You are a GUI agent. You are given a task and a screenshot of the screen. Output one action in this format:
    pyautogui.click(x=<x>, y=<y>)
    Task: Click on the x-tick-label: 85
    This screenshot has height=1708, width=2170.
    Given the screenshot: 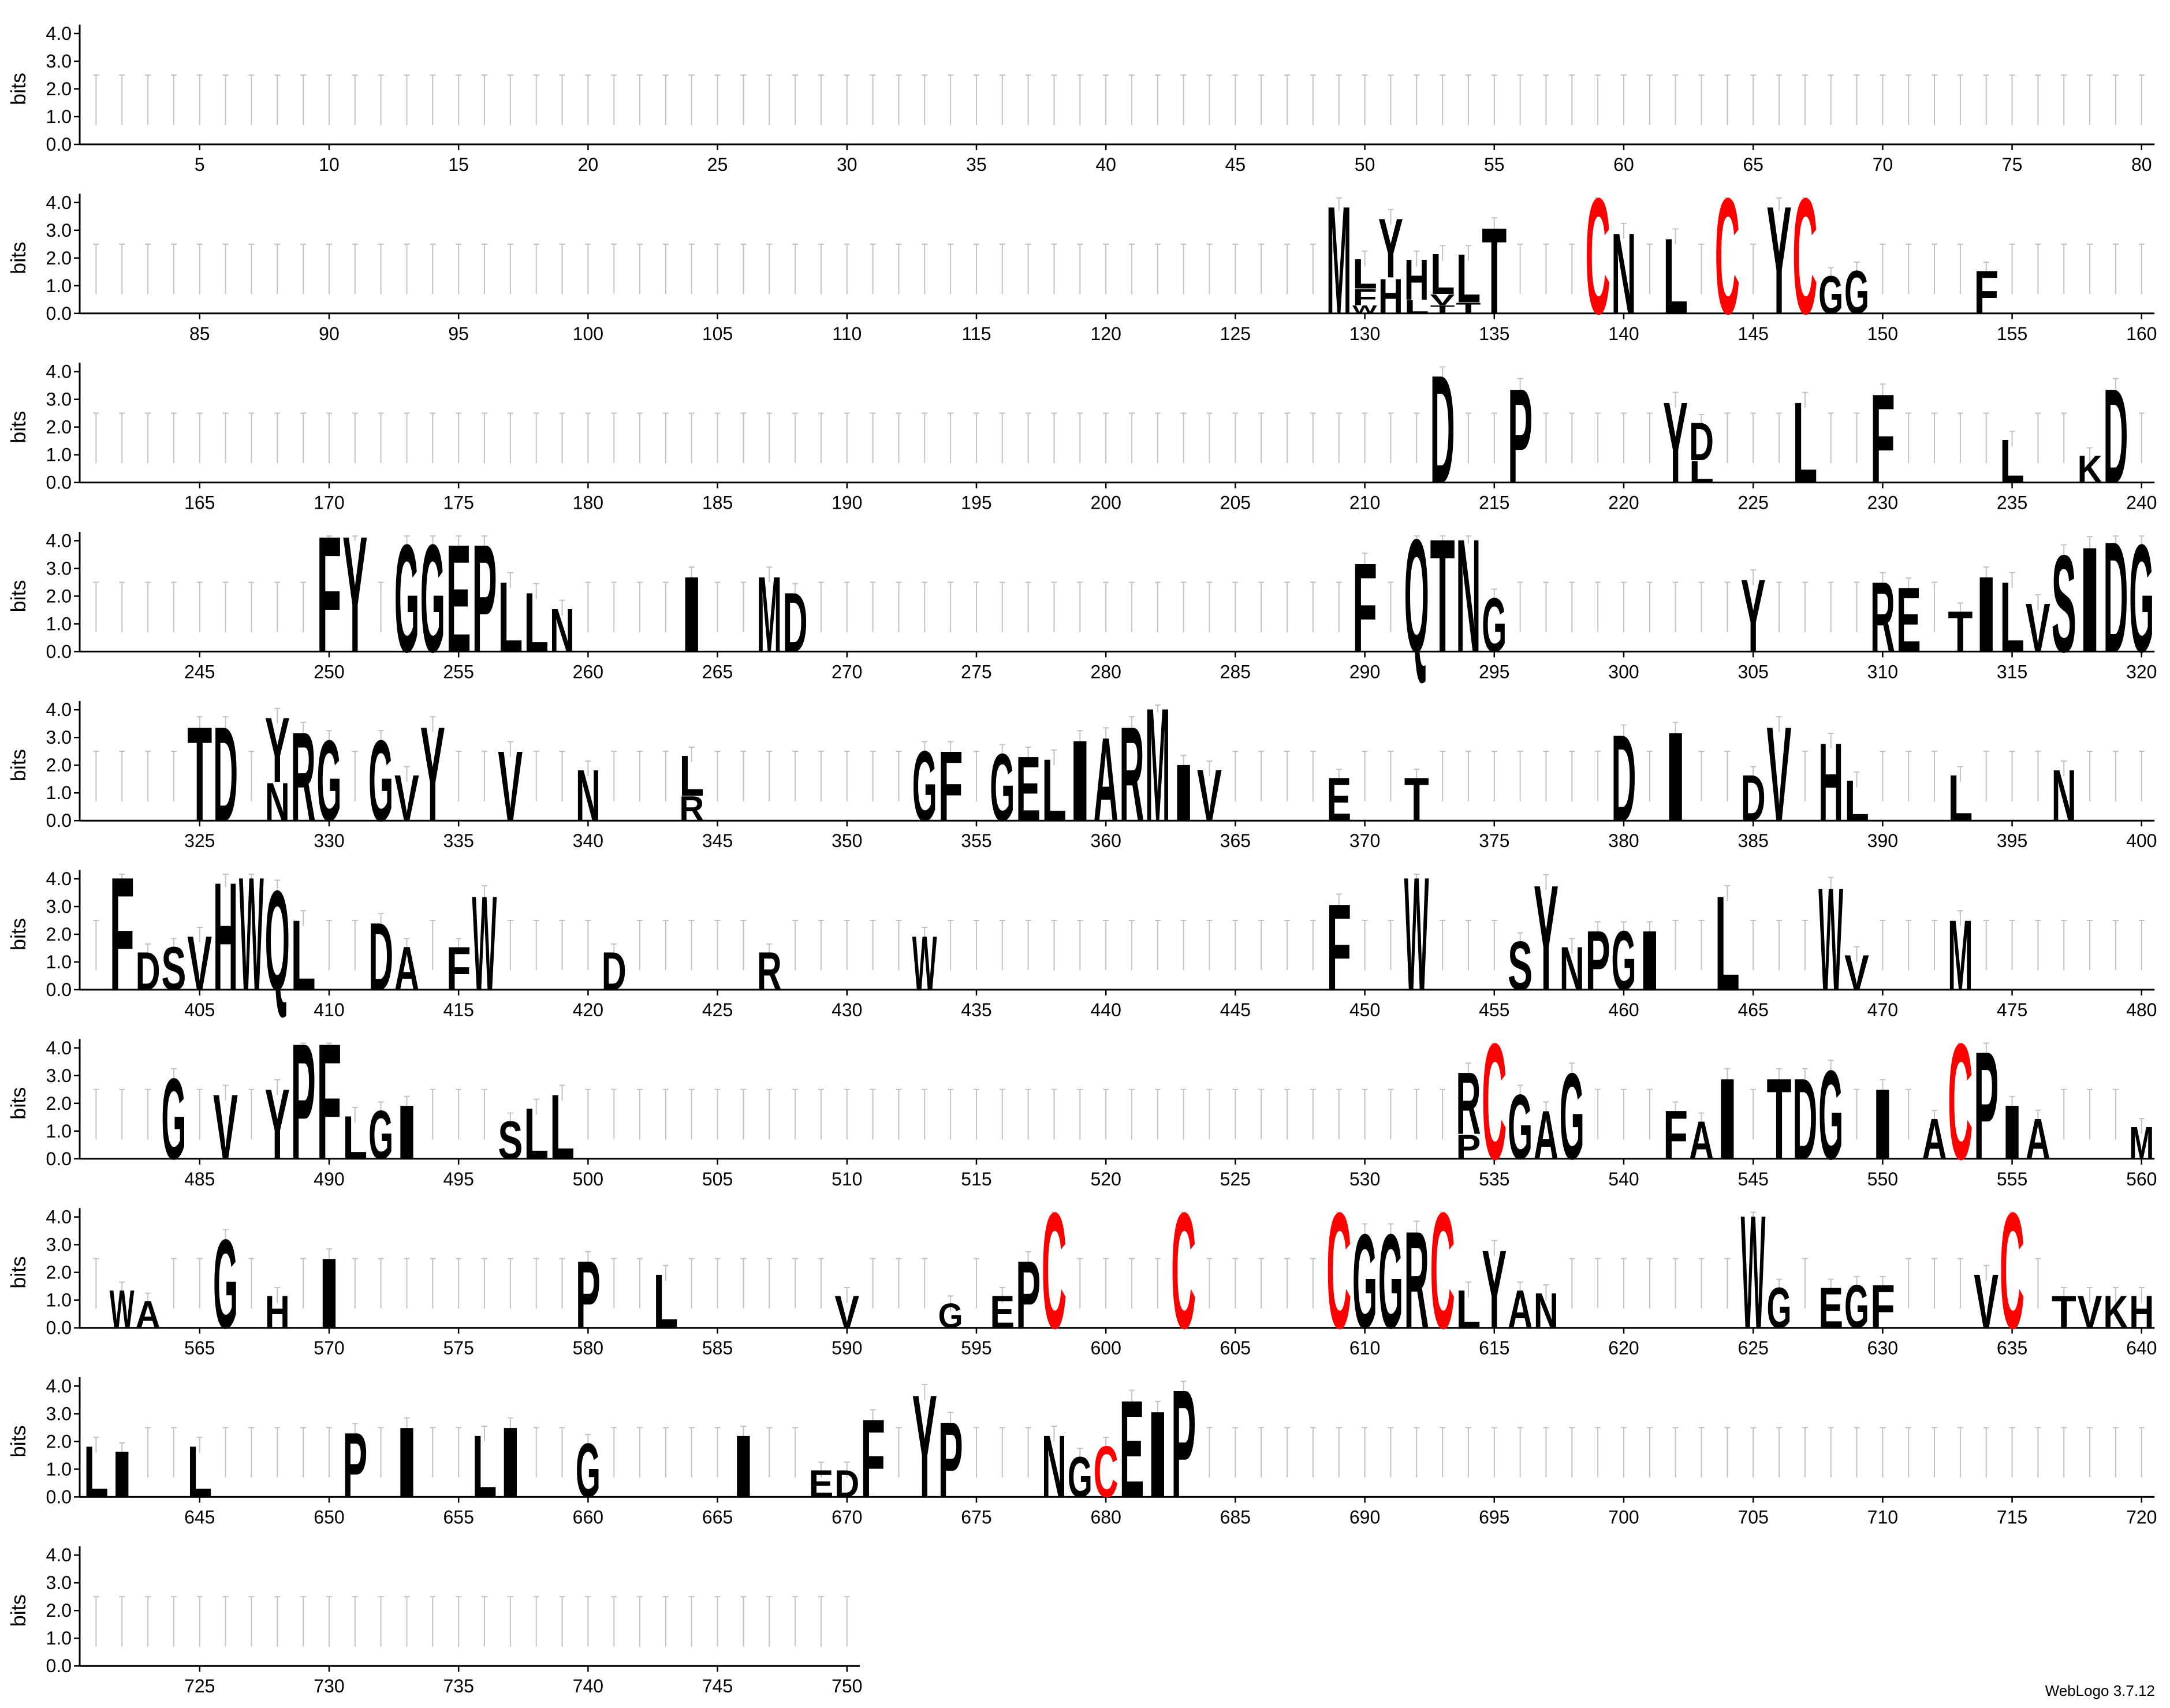 What is the action you would take?
    pyautogui.click(x=200, y=333)
    